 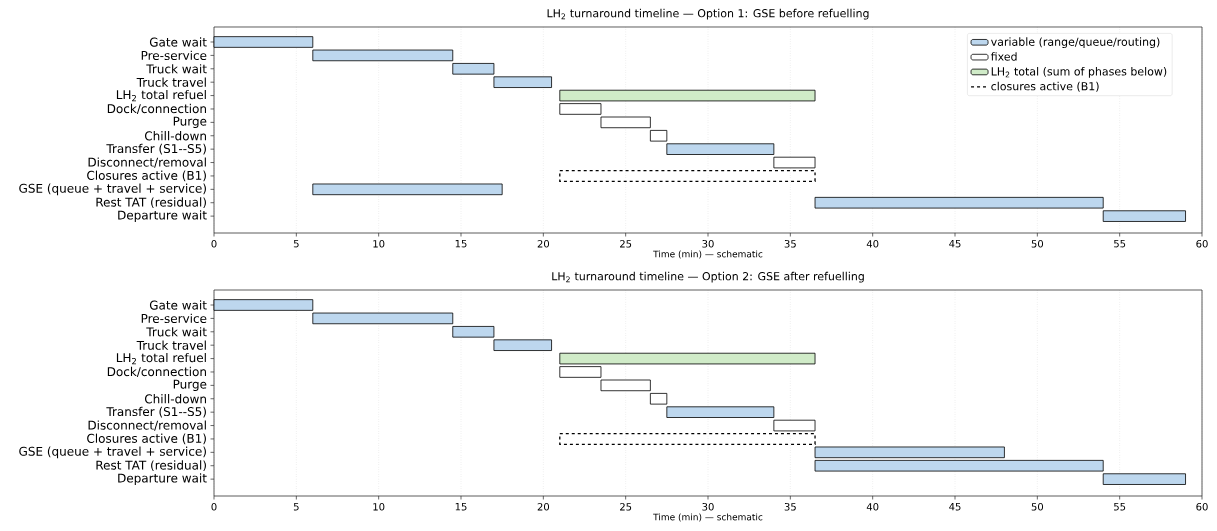 What do you see at coordinates (407, 189) in the screenshot?
I see `bar` at bounding box center [407, 189].